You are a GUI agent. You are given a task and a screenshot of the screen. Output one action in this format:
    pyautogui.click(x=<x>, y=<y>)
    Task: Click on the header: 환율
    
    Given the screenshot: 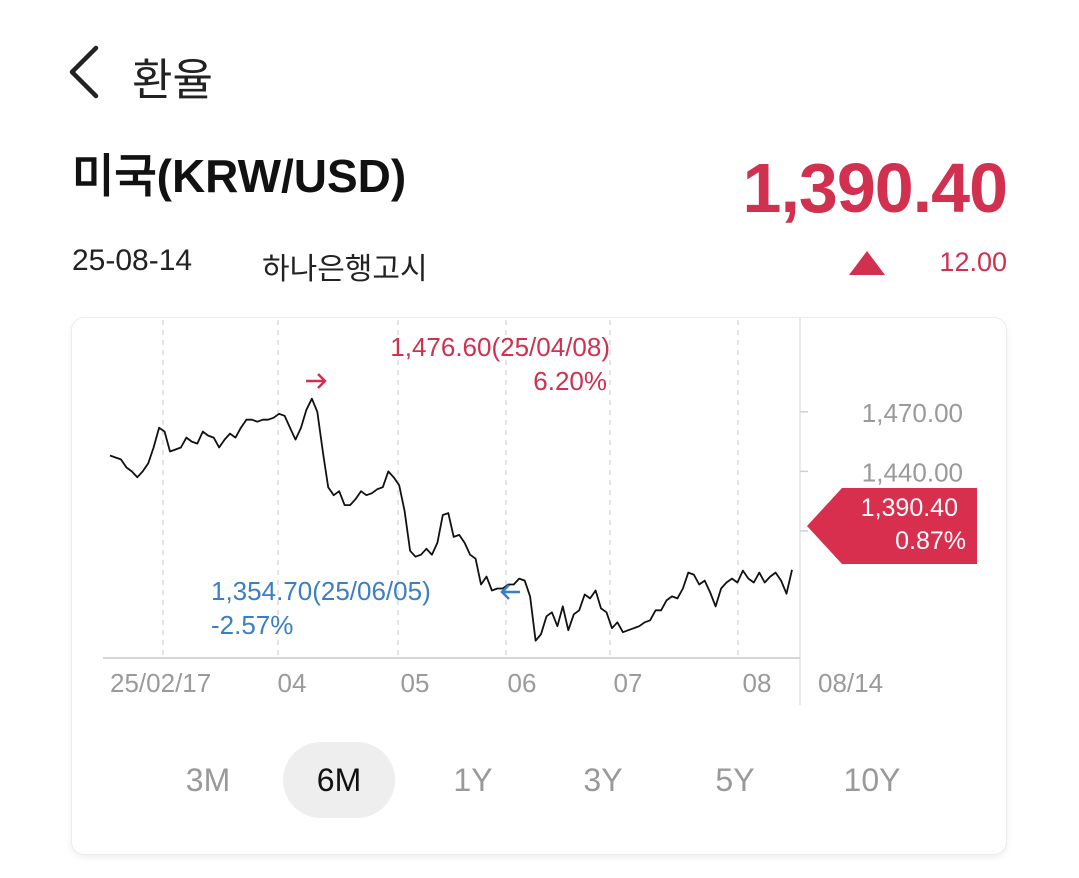 What is the action you would take?
    pyautogui.click(x=539, y=65)
    